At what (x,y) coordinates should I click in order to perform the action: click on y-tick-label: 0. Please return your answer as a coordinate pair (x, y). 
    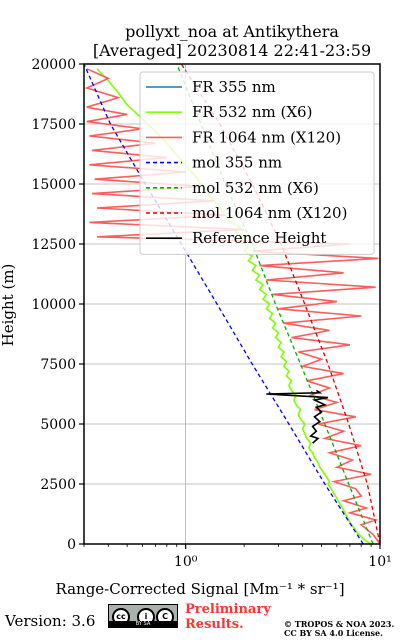
    Looking at the image, I should click on (71, 545).